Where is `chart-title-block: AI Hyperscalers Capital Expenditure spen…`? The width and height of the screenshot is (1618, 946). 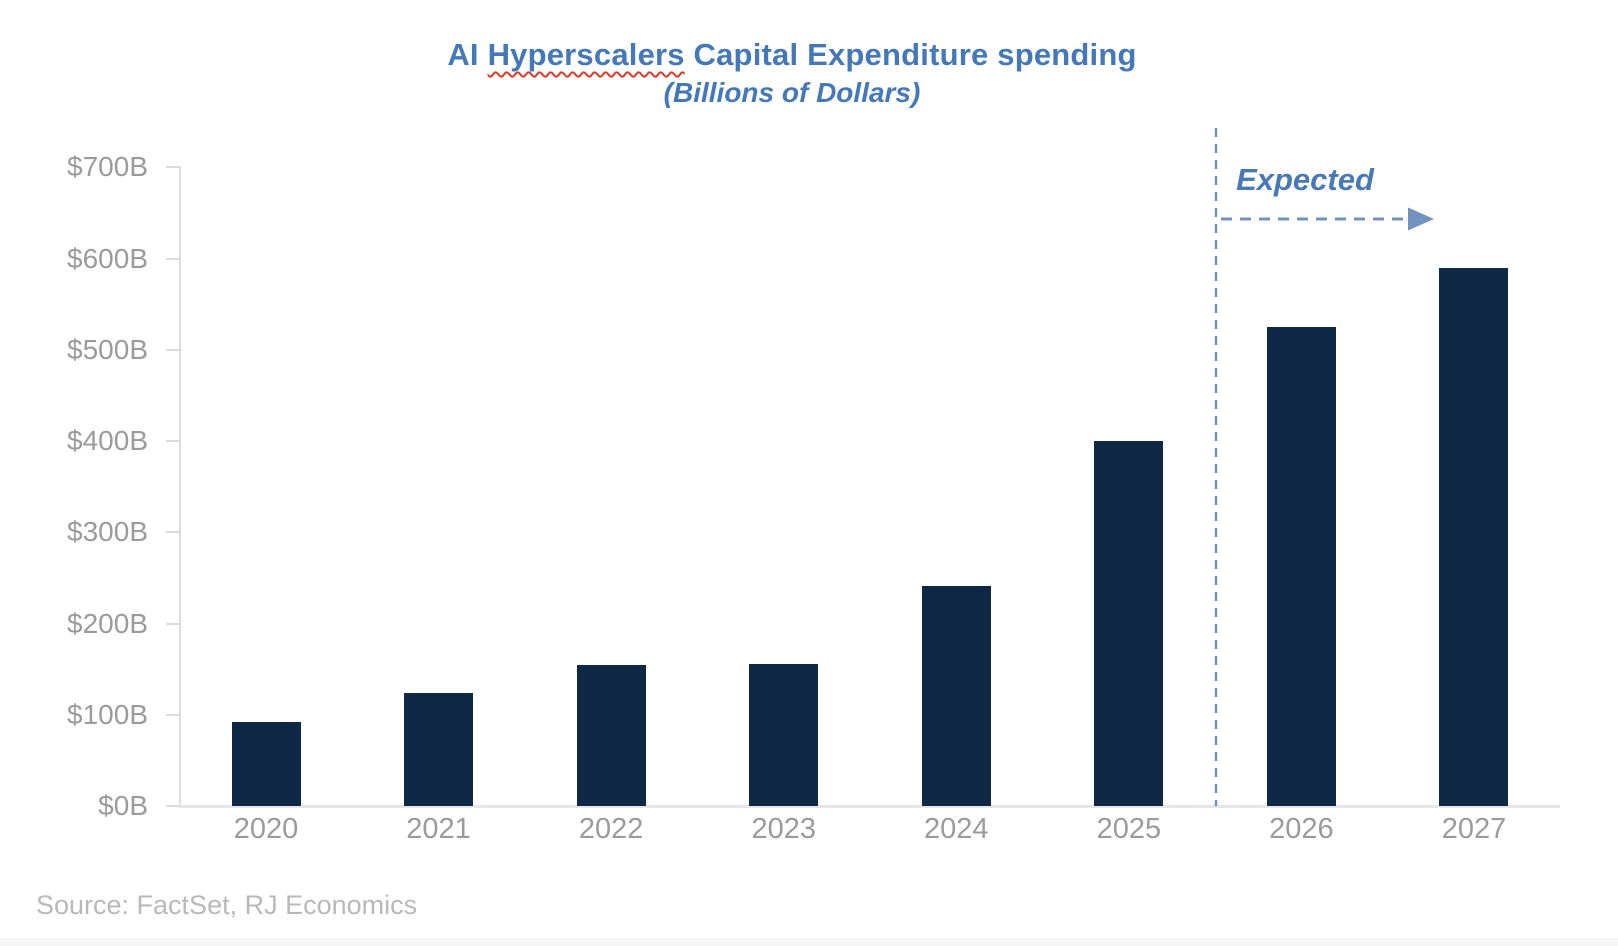 chart-title-block: AI Hyperscalers Capital Expenditure spen… is located at coordinates (792, 73).